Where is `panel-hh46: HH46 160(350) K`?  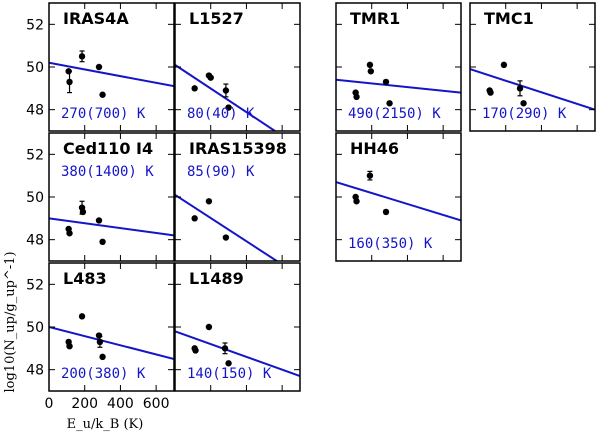 panel-hh46: HH46 160(350) K is located at coordinates (398, 197).